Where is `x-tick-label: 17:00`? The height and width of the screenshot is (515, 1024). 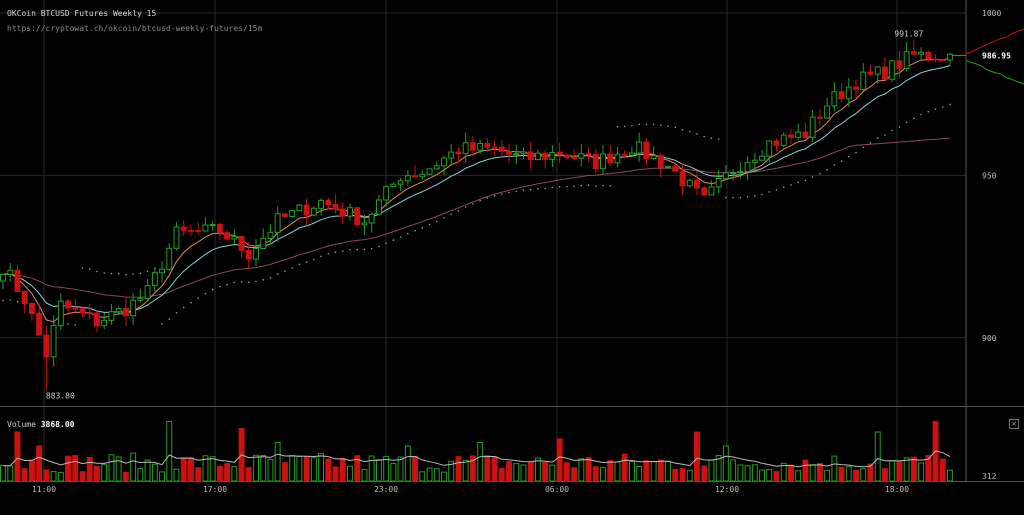
x-tick-label: 17:00 is located at coordinates (215, 489).